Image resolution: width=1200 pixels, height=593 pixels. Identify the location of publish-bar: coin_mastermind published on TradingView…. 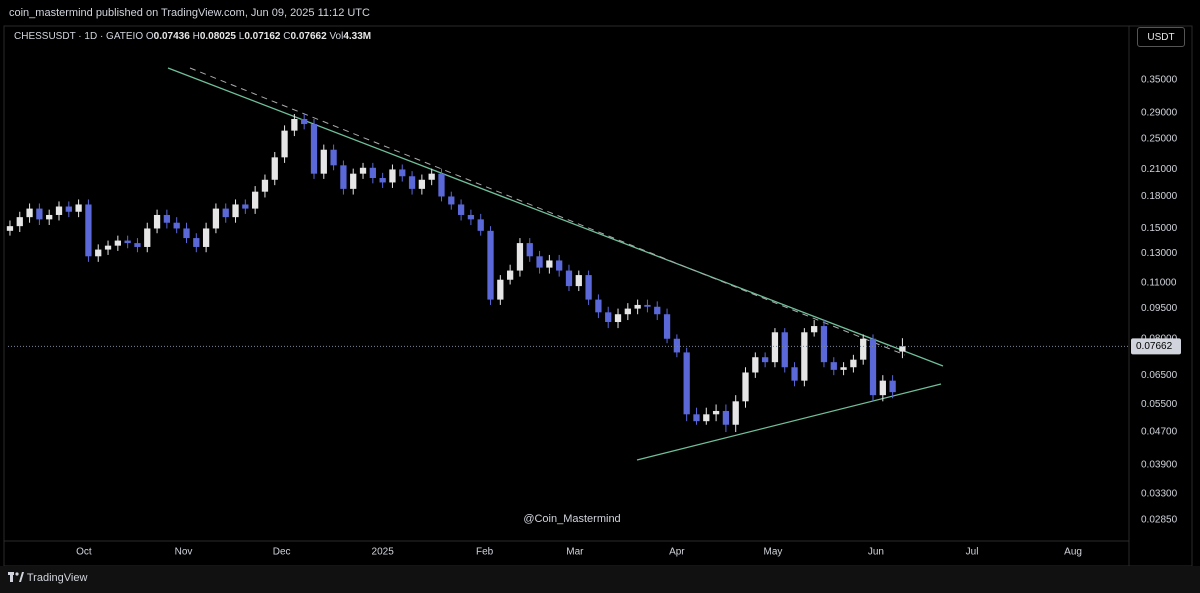
(600, 13).